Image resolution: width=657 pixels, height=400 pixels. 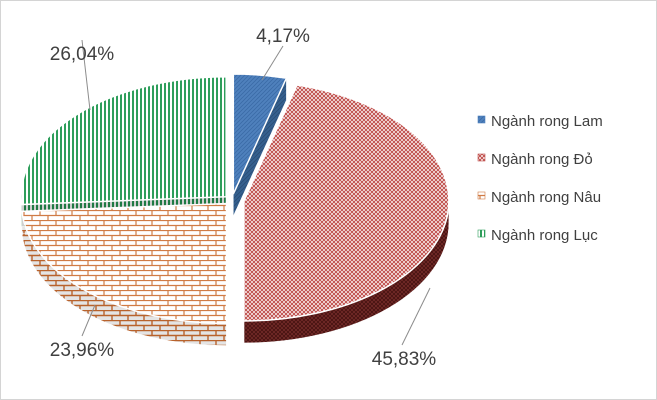 I want to click on legend-item-lam: Ngành rong Lam, so click(x=540, y=121).